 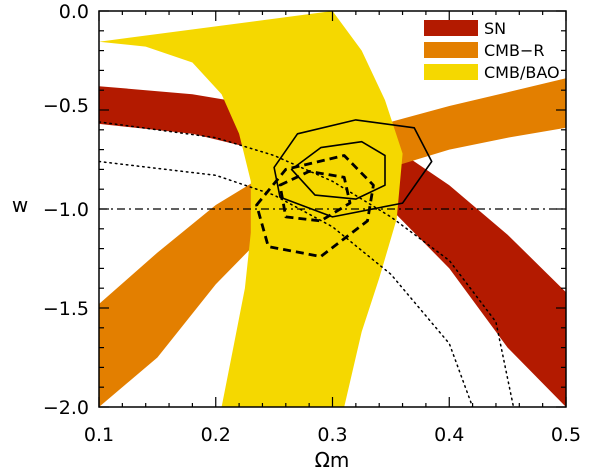 What do you see at coordinates (451, 50) in the screenshot?
I see `legend-swatch-cmb-r` at bounding box center [451, 50].